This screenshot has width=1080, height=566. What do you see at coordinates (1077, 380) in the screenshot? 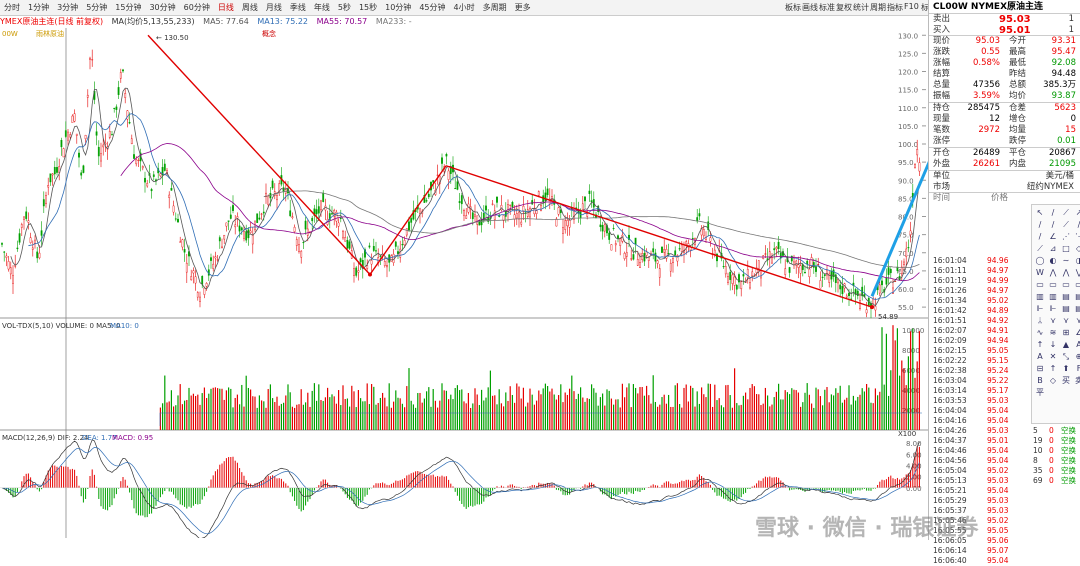
I see `draw-tool-icon: 卖` at bounding box center [1077, 380].